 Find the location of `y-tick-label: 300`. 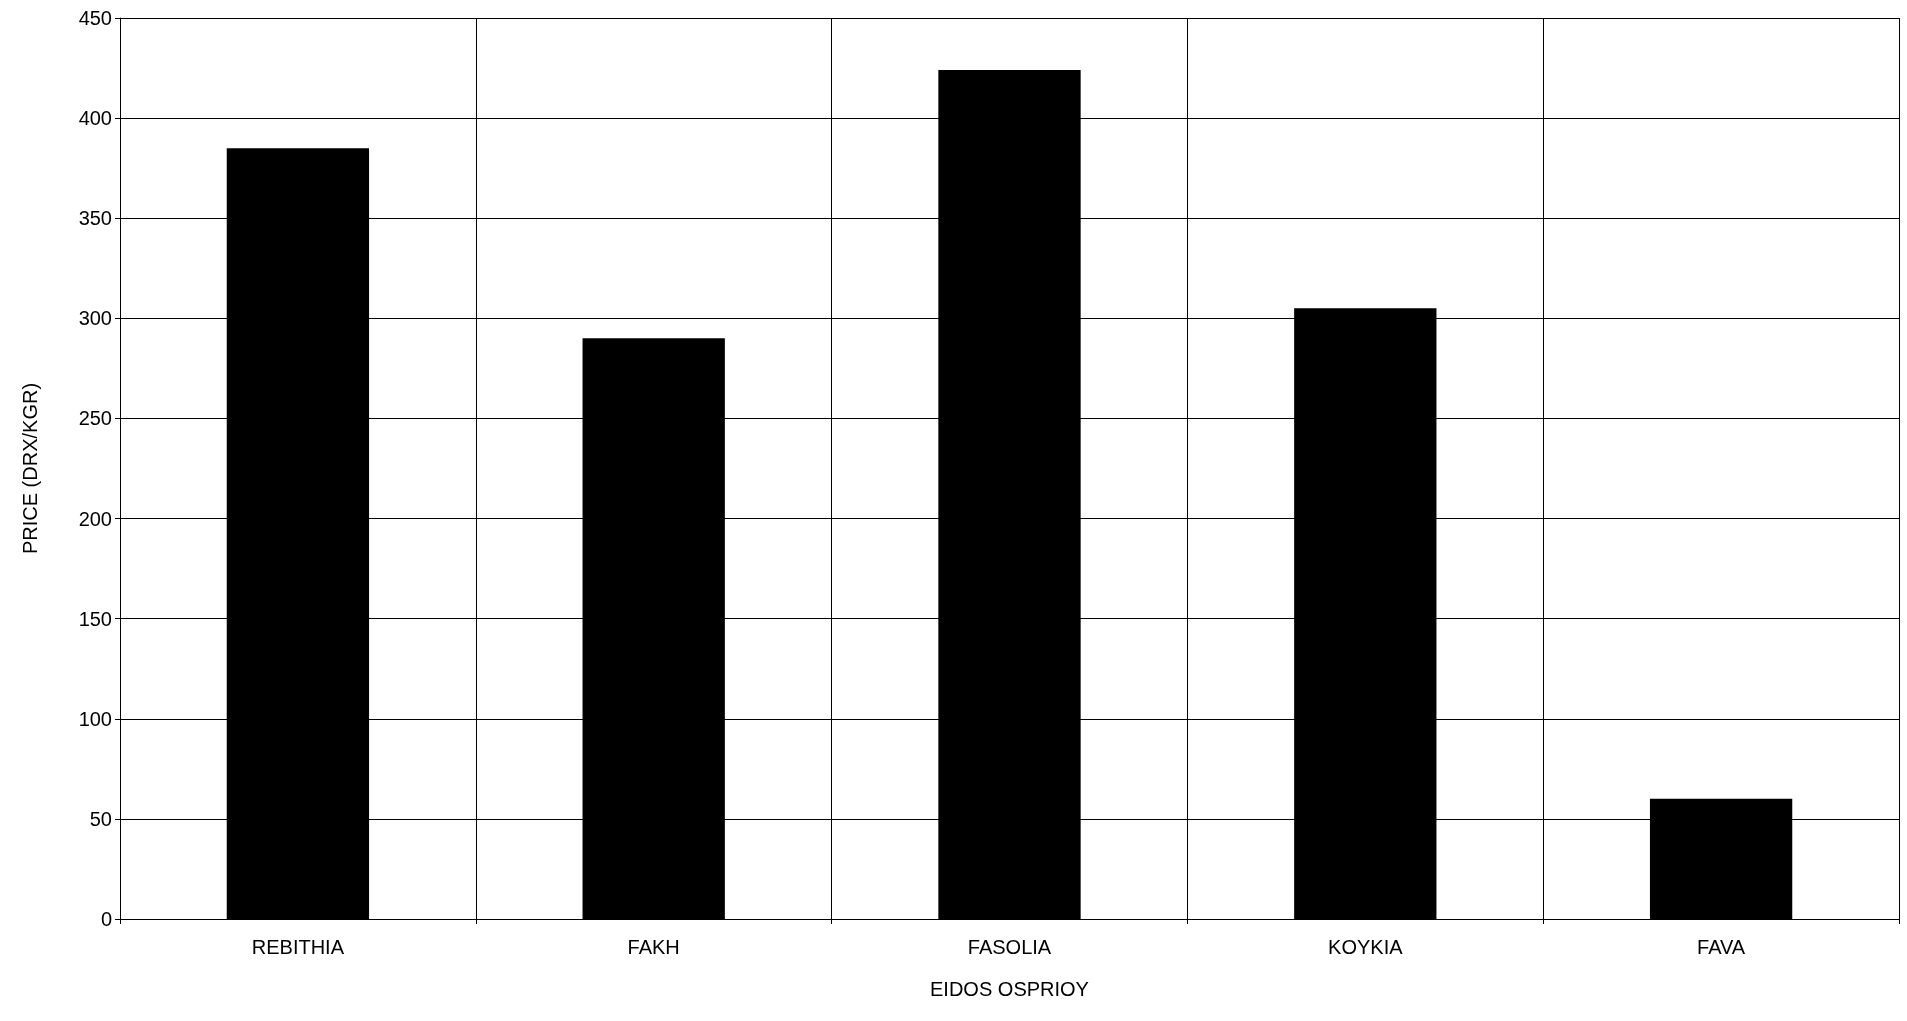

y-tick-label: 300 is located at coordinates (95, 318).